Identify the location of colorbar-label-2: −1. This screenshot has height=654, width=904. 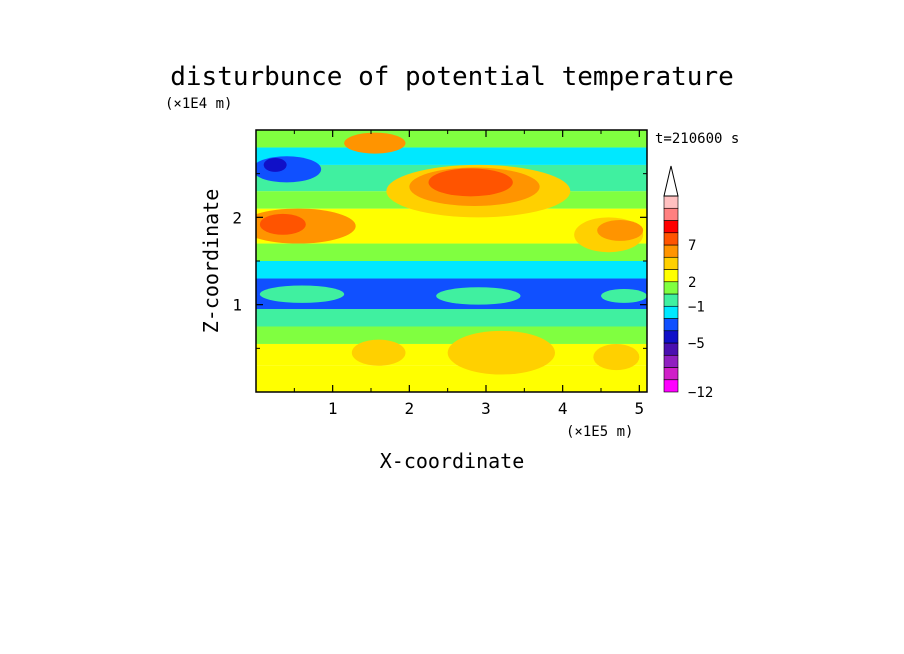
(696, 307).